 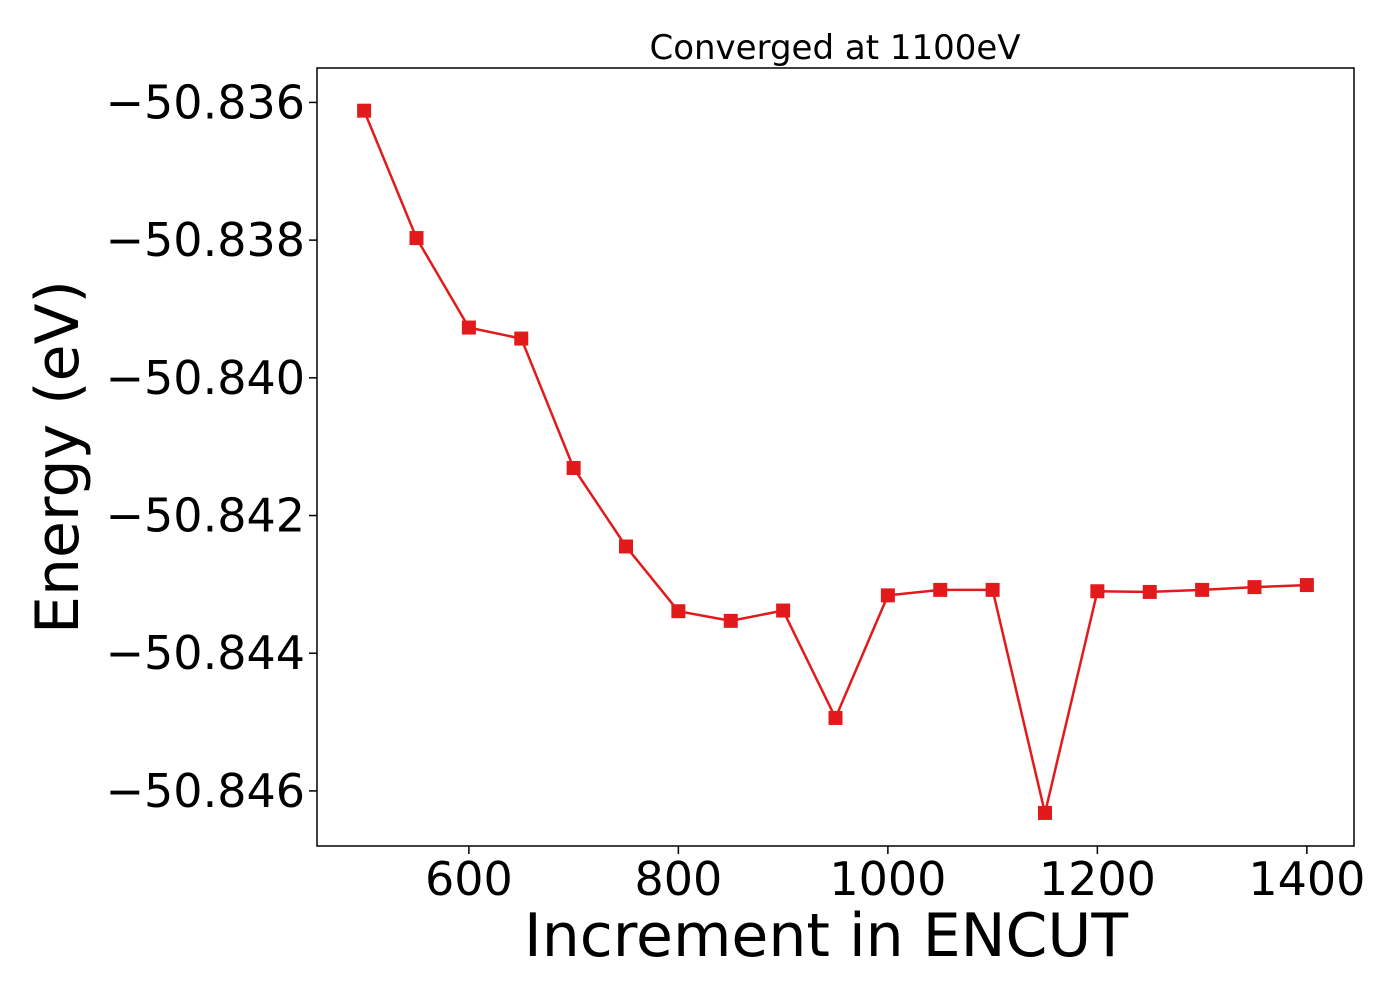 I want to click on y-axis-label: Energy (eV), so click(x=58, y=457).